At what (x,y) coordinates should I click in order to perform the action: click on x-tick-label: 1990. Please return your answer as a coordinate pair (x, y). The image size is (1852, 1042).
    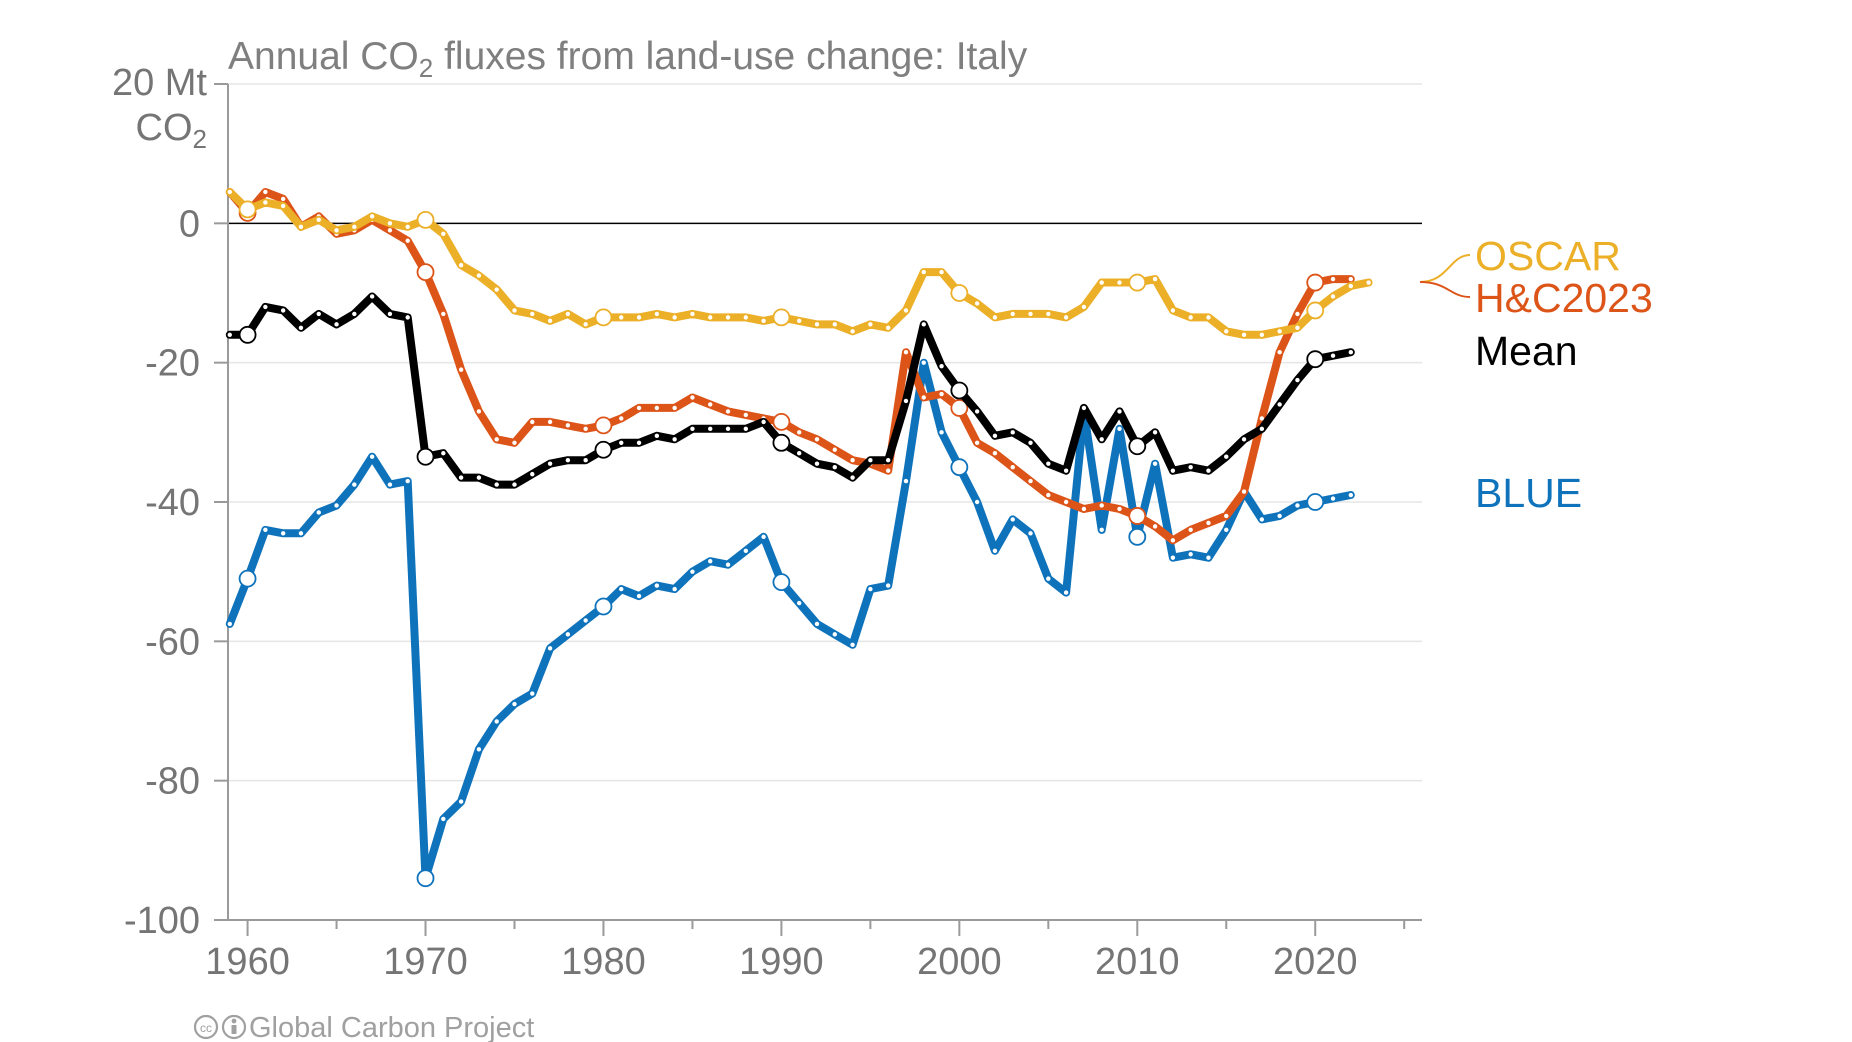
    Looking at the image, I should click on (781, 962).